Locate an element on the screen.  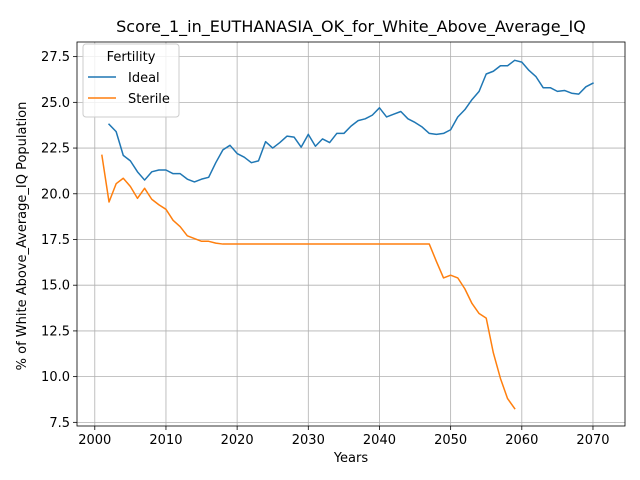
y-tick-label: 10.0 is located at coordinates (55, 377).